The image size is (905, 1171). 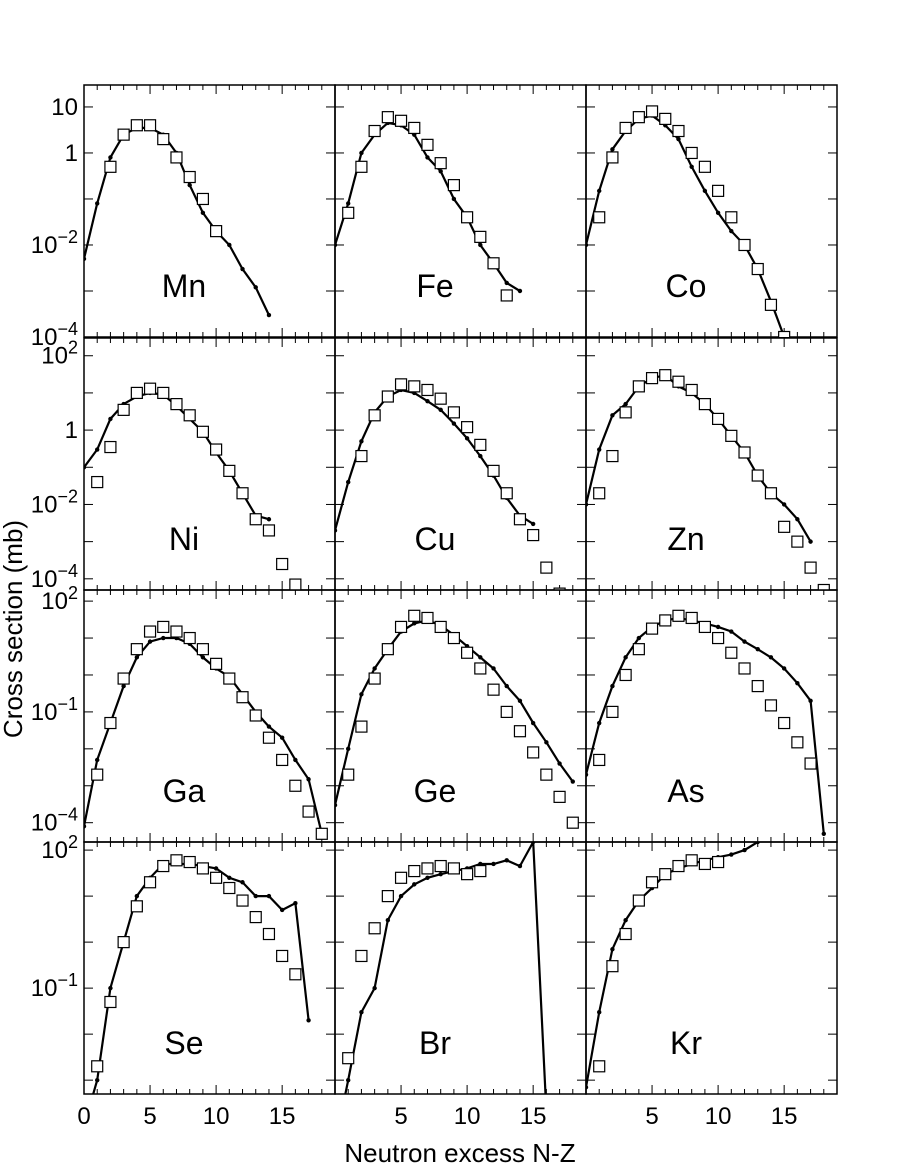 I want to click on panel-br: 5 10 15 Br, so click(x=460, y=993).